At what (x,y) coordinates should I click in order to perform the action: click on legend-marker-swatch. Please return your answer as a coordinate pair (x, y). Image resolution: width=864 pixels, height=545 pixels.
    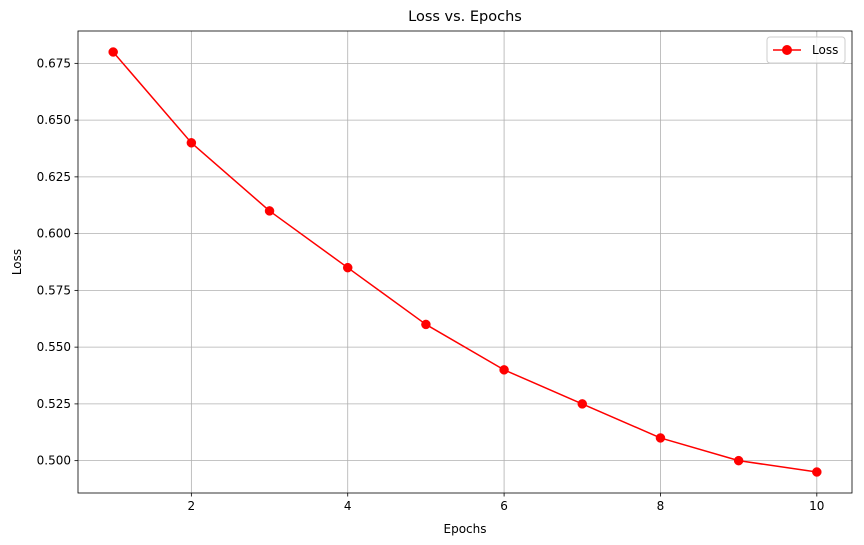
    Looking at the image, I should click on (787, 50).